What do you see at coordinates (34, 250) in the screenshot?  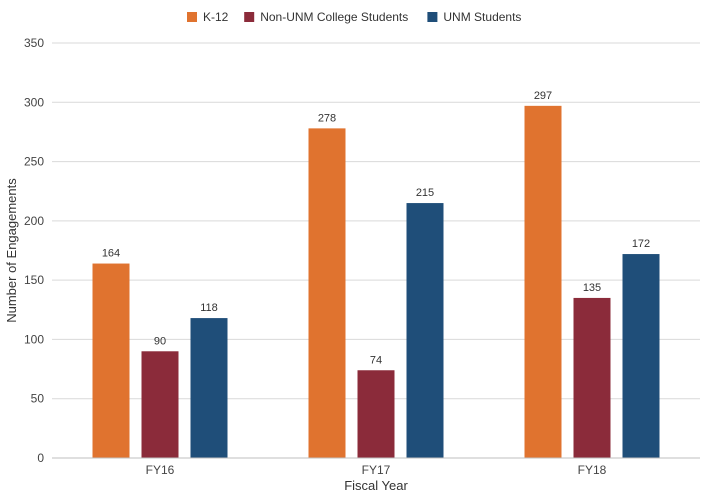 I see `y-axis-ticks: 0 50 100 150 200 250 300 350` at bounding box center [34, 250].